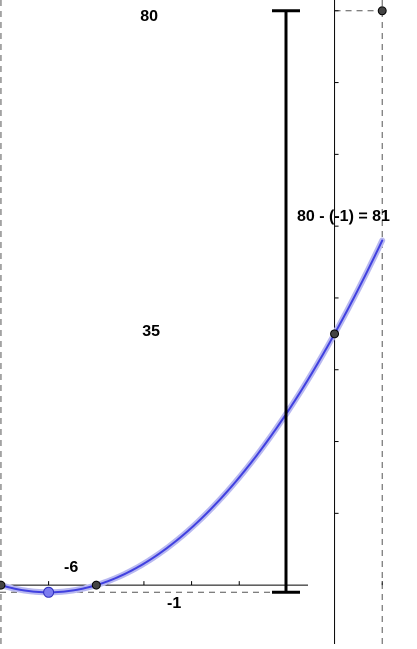 This screenshot has width=417, height=649. I want to click on label-vertex-x: -6, so click(71, 567).